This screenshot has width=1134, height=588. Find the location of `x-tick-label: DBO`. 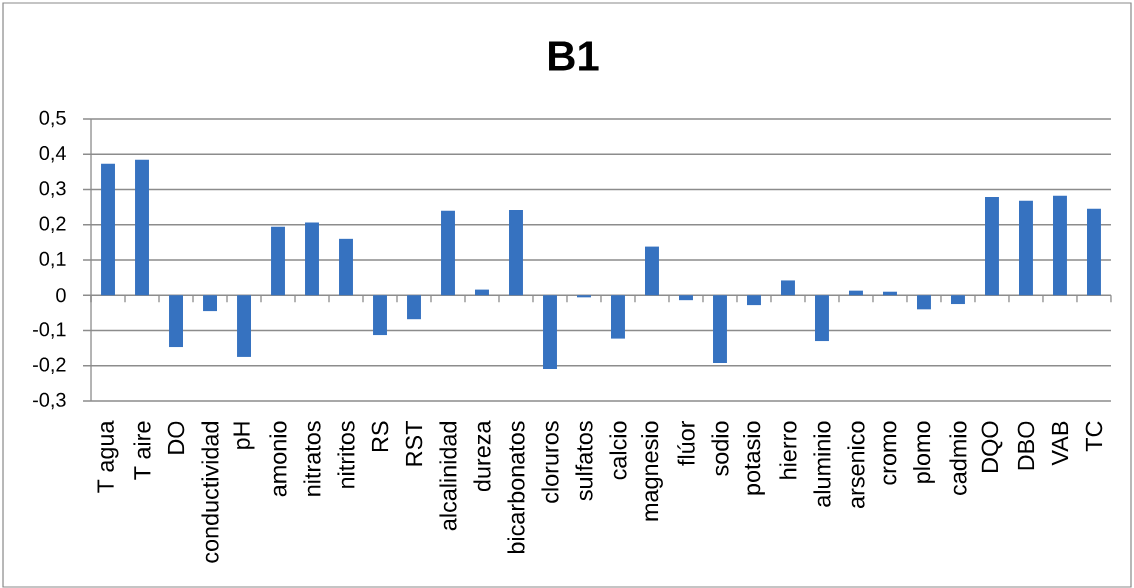

x-tick-label: DBO is located at coordinates (1026, 445).